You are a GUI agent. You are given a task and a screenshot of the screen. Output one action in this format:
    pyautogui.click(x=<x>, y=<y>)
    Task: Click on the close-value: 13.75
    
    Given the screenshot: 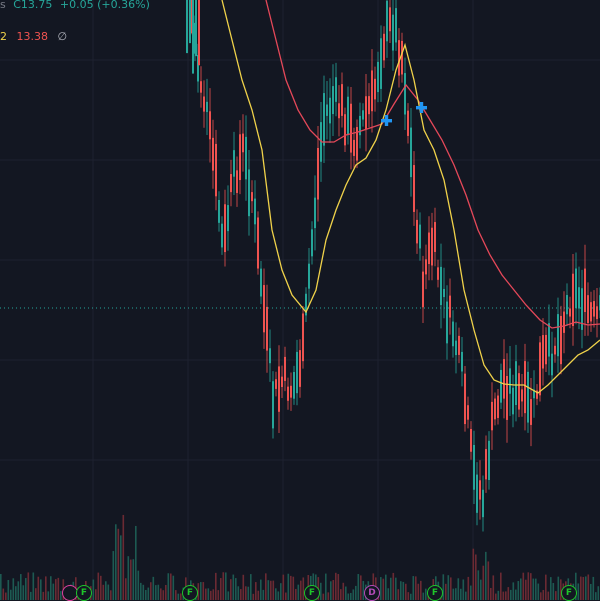 What is the action you would take?
    pyautogui.click(x=36, y=5)
    